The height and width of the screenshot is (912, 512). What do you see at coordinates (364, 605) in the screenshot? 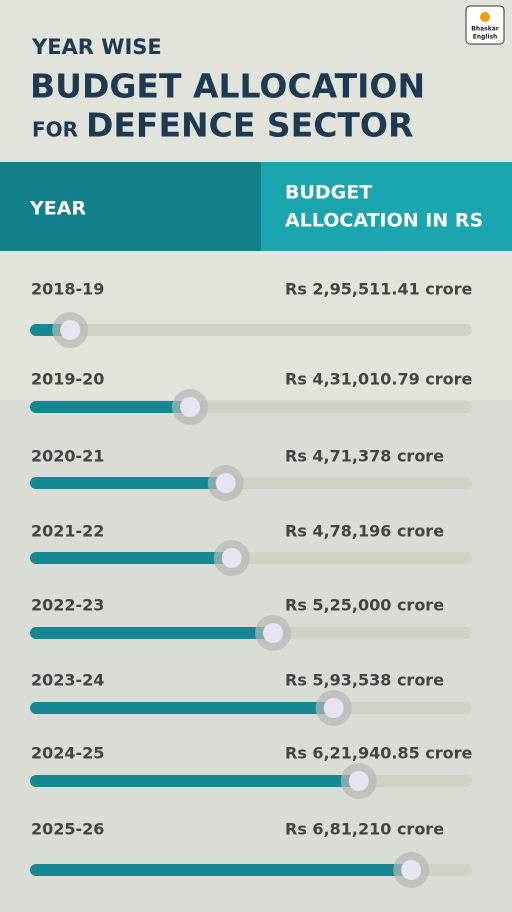
I see `value-label: Rs 5,25,000 crore` at bounding box center [364, 605].